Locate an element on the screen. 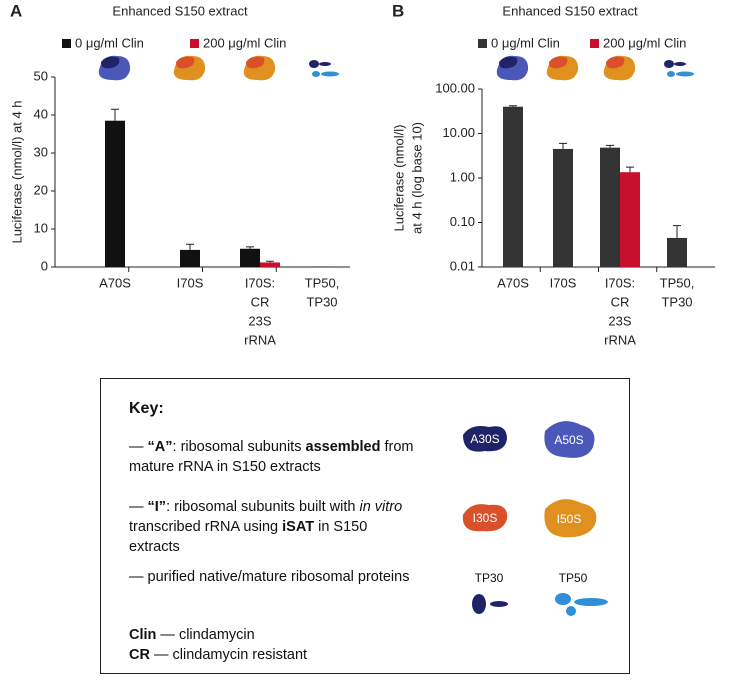 The width and height of the screenshot is (740, 689). icon-label: A50S is located at coordinates (568, 440).